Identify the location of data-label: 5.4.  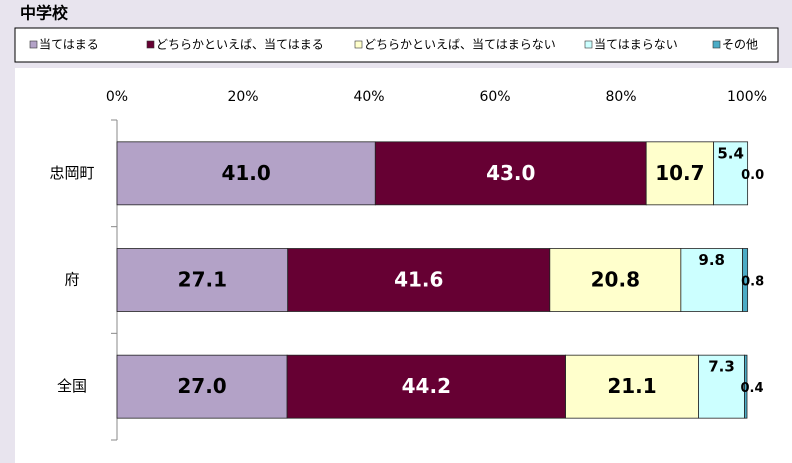
(730, 153).